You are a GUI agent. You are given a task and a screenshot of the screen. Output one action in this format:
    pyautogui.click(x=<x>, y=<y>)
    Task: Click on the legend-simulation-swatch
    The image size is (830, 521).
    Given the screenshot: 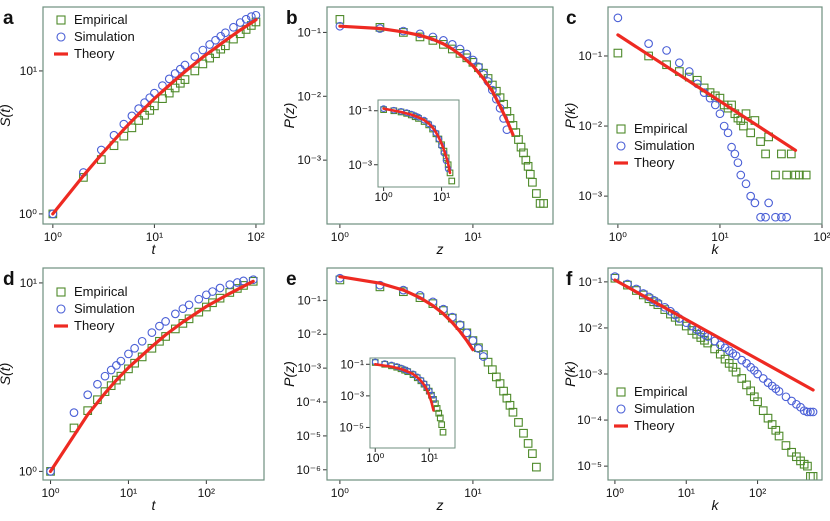 What is the action you would take?
    pyautogui.click(x=621, y=146)
    